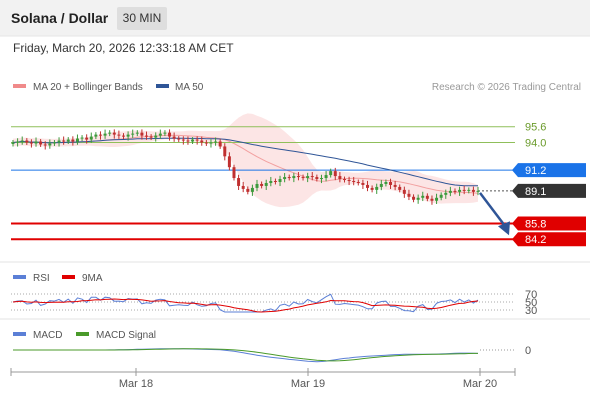 This screenshot has height=400, width=590. Describe the element at coordinates (142, 18) in the screenshot. I see `timeframe-button: 30 MIN` at that location.